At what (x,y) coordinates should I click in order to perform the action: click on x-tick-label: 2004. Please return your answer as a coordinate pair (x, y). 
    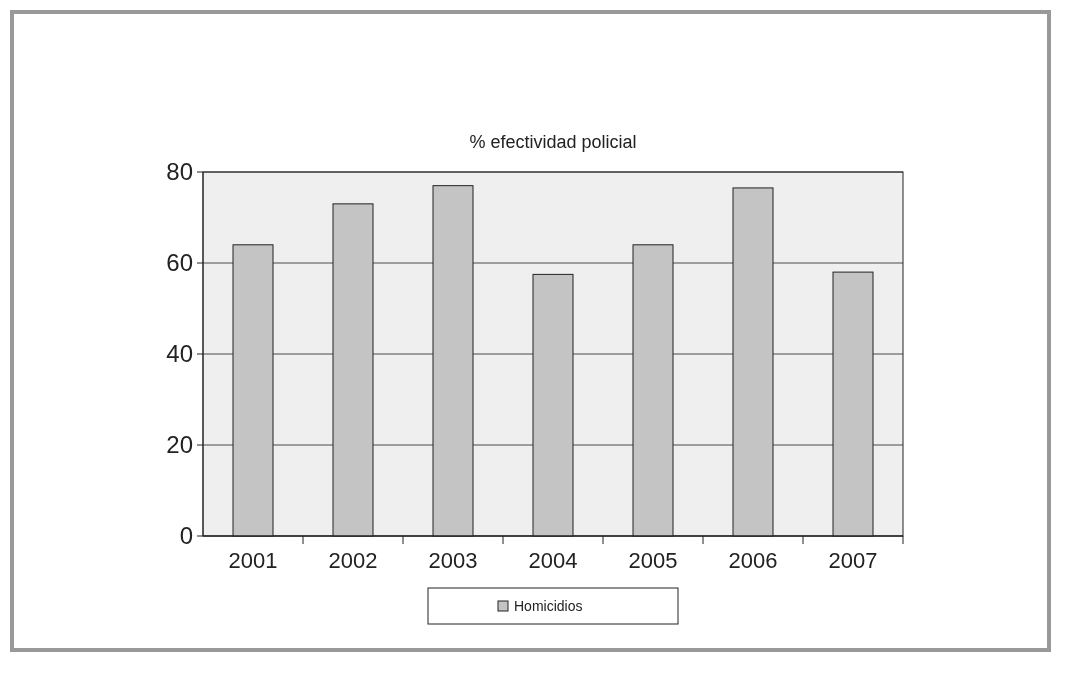
    Looking at the image, I should click on (553, 560).